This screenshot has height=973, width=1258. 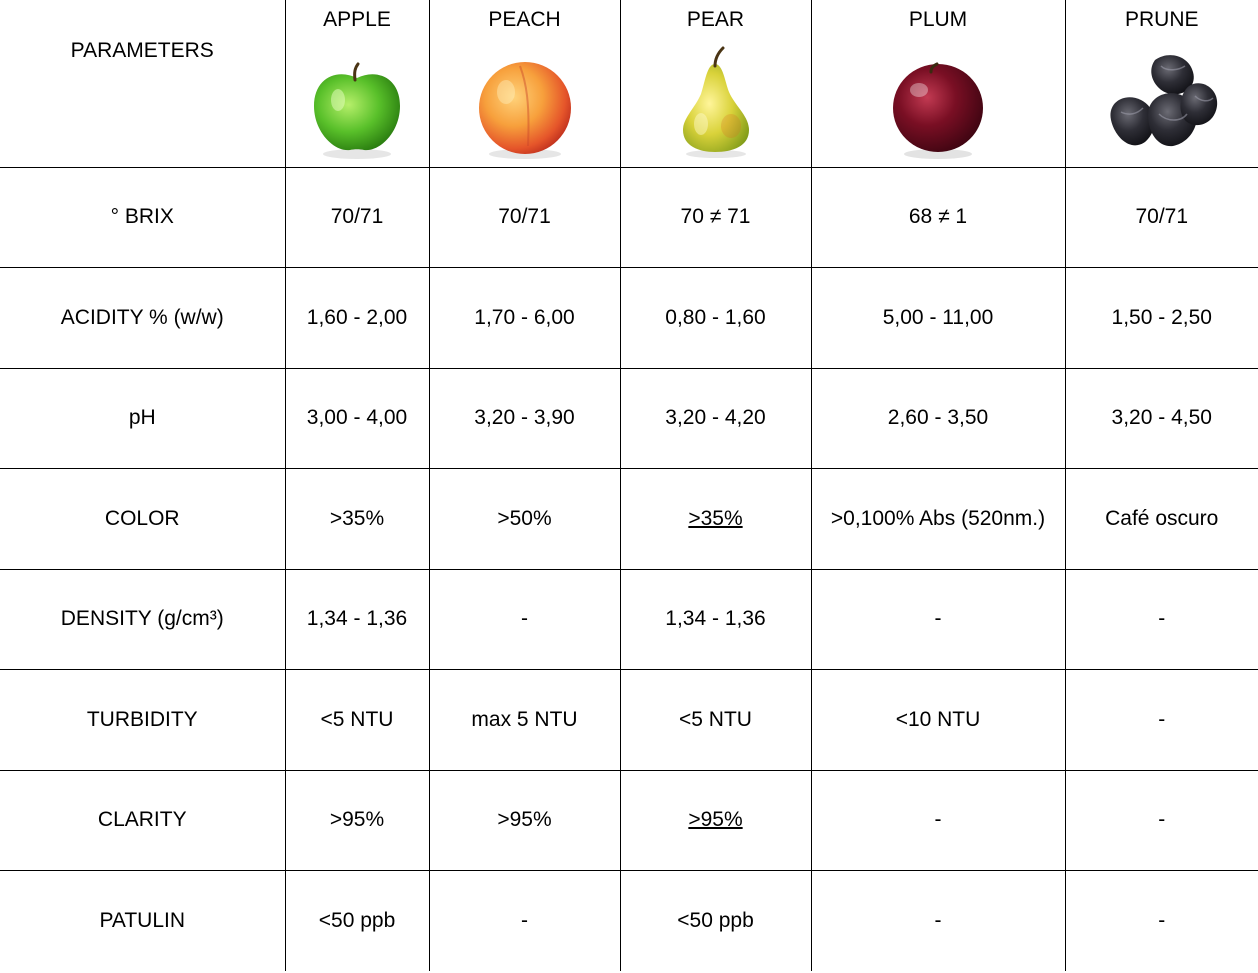 I want to click on fruit-header-plum: PLUM, so click(x=938, y=84).